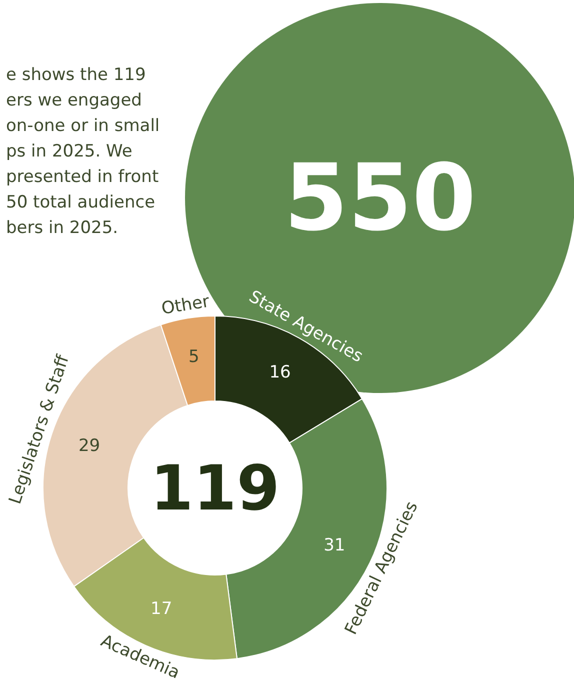 The width and height of the screenshot is (574, 688). What do you see at coordinates (215, 488) in the screenshot?
I see `text: 119` at bounding box center [215, 488].